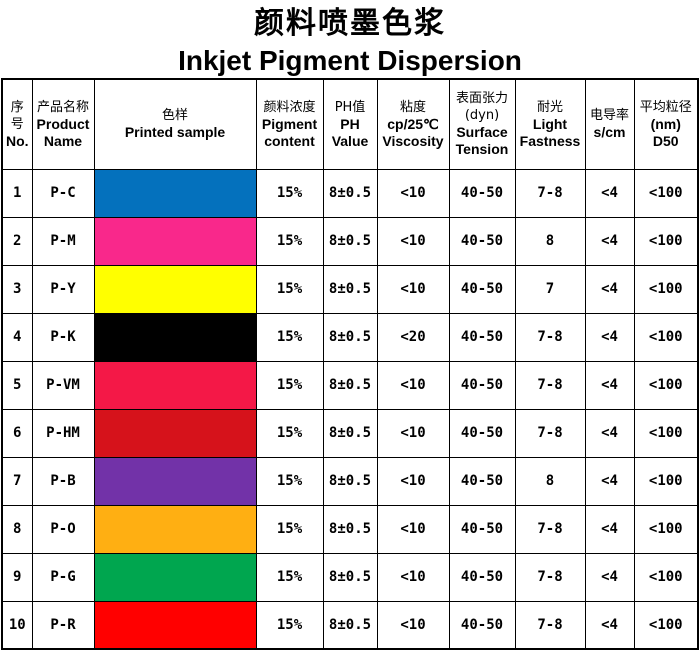  What do you see at coordinates (289, 123) in the screenshot?
I see `header-line: Pigment` at bounding box center [289, 123].